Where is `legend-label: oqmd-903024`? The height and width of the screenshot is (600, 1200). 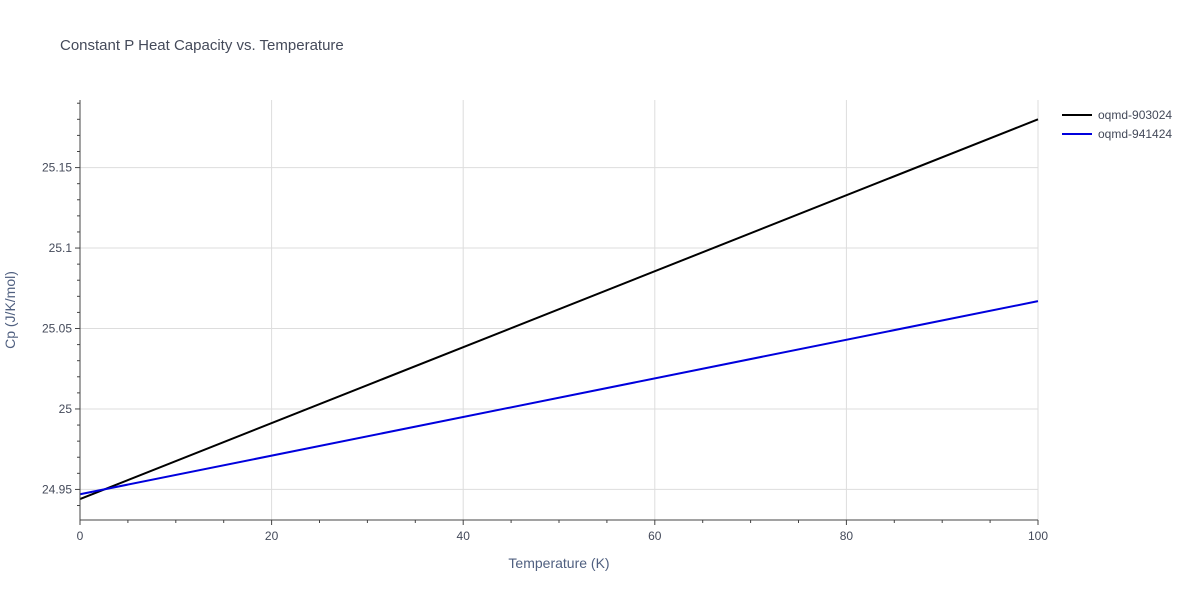
legend-label: oqmd-903024 is located at coordinates (1135, 115).